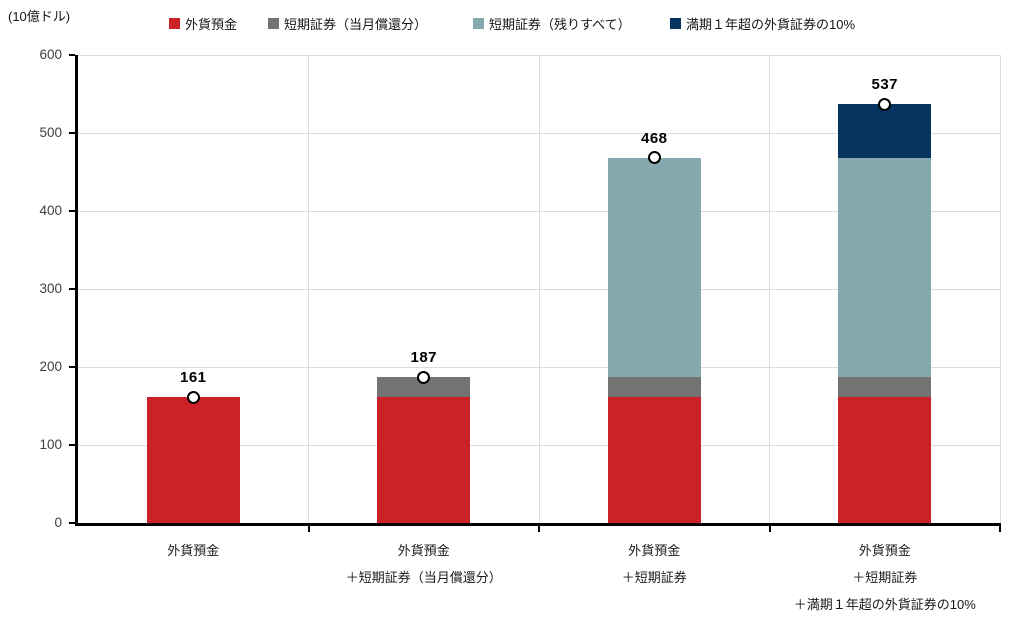  What do you see at coordinates (560, 24) in the screenshot?
I see `legend-label: 短期証券（残りすべて）` at bounding box center [560, 24].